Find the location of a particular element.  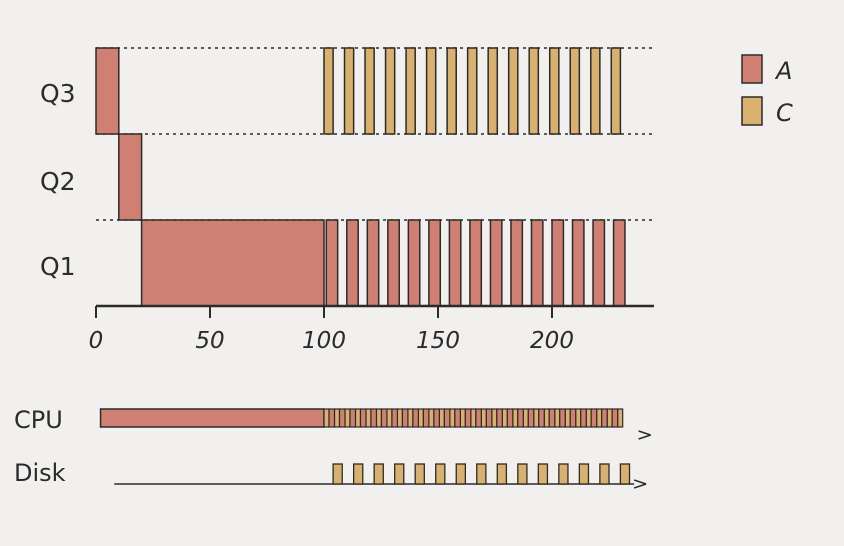

cpu-timeline is located at coordinates (375, 424).